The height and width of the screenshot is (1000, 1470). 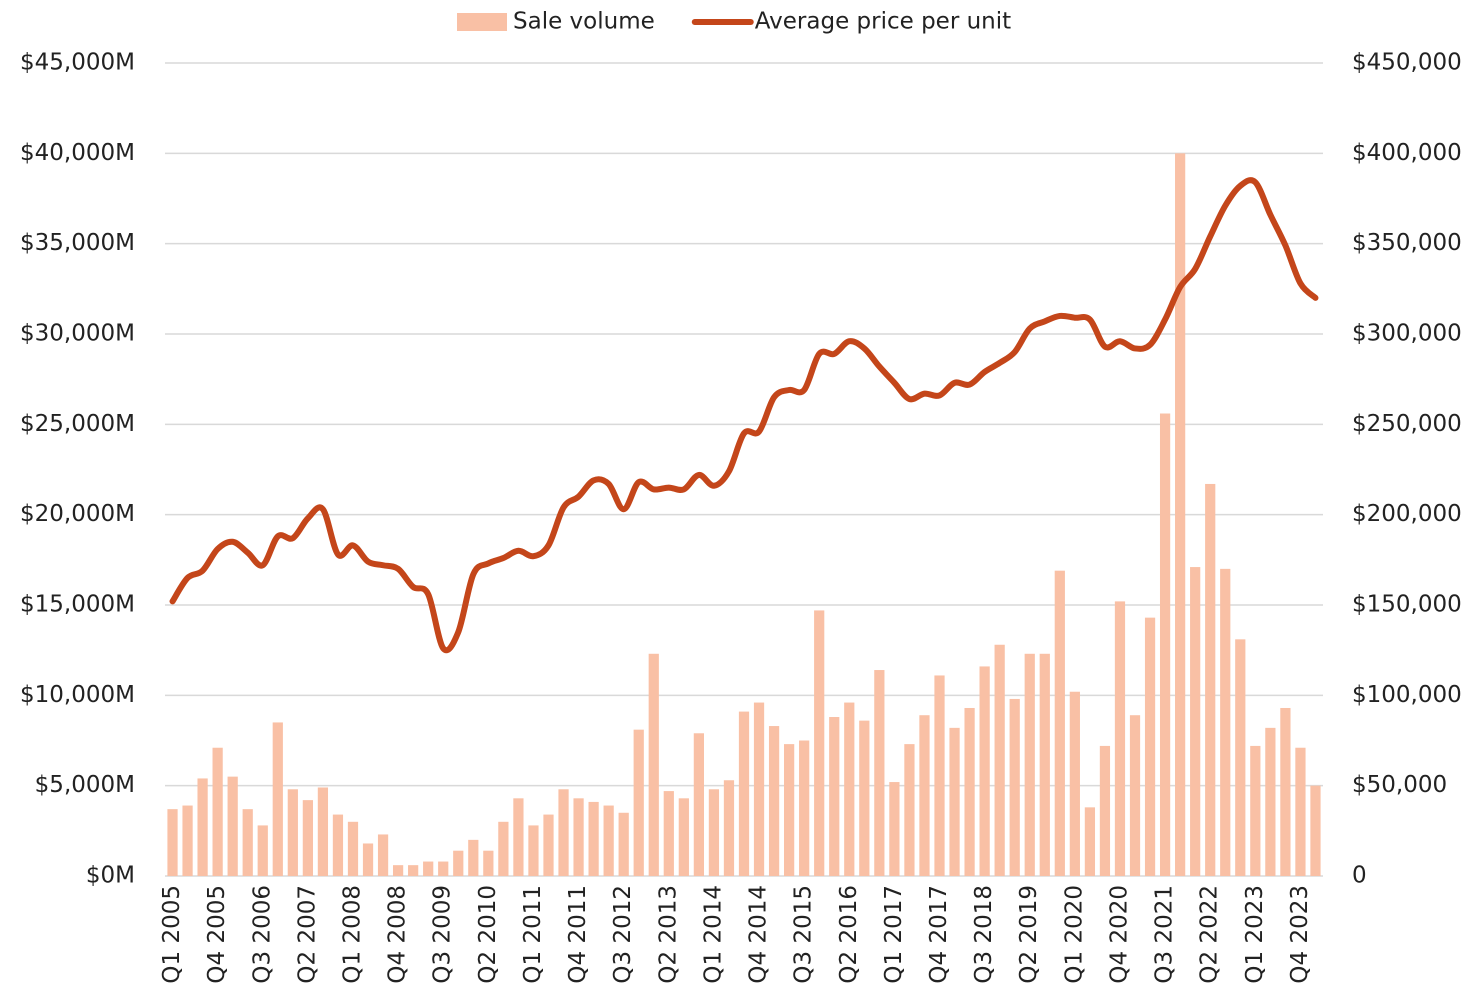 What do you see at coordinates (172, 934) in the screenshot?
I see `x-tick-label: Q1 2005` at bounding box center [172, 934].